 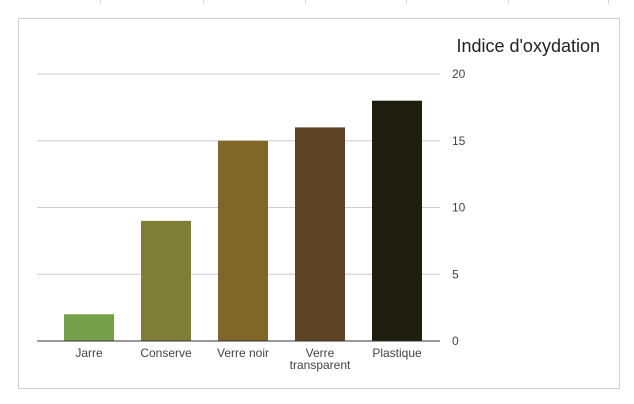 I want to click on y-axis-ticks: 0 5 10 15 20, so click(x=459, y=207).